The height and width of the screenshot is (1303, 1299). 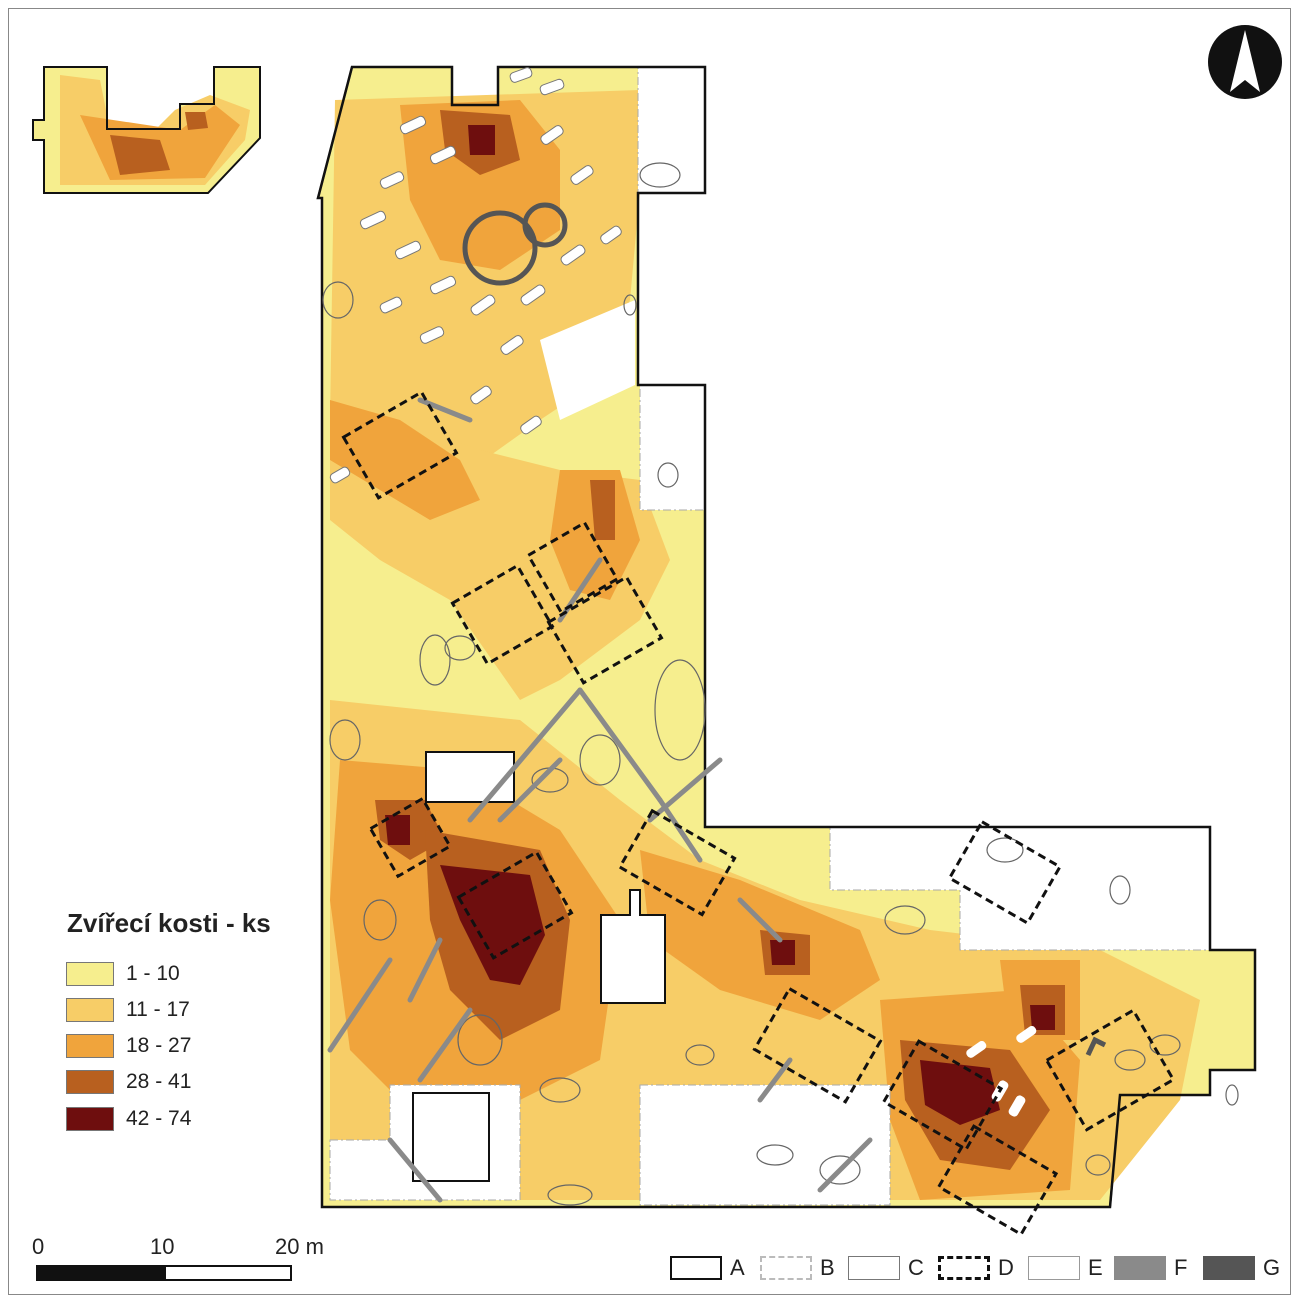 What do you see at coordinates (159, 1045) in the screenshot?
I see `legend-label: 18 - 27` at bounding box center [159, 1045].